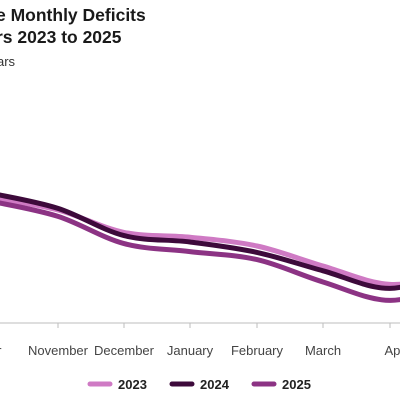 This screenshot has width=400, height=400. I want to click on legend: 2023 2024 2025, so click(199, 384).